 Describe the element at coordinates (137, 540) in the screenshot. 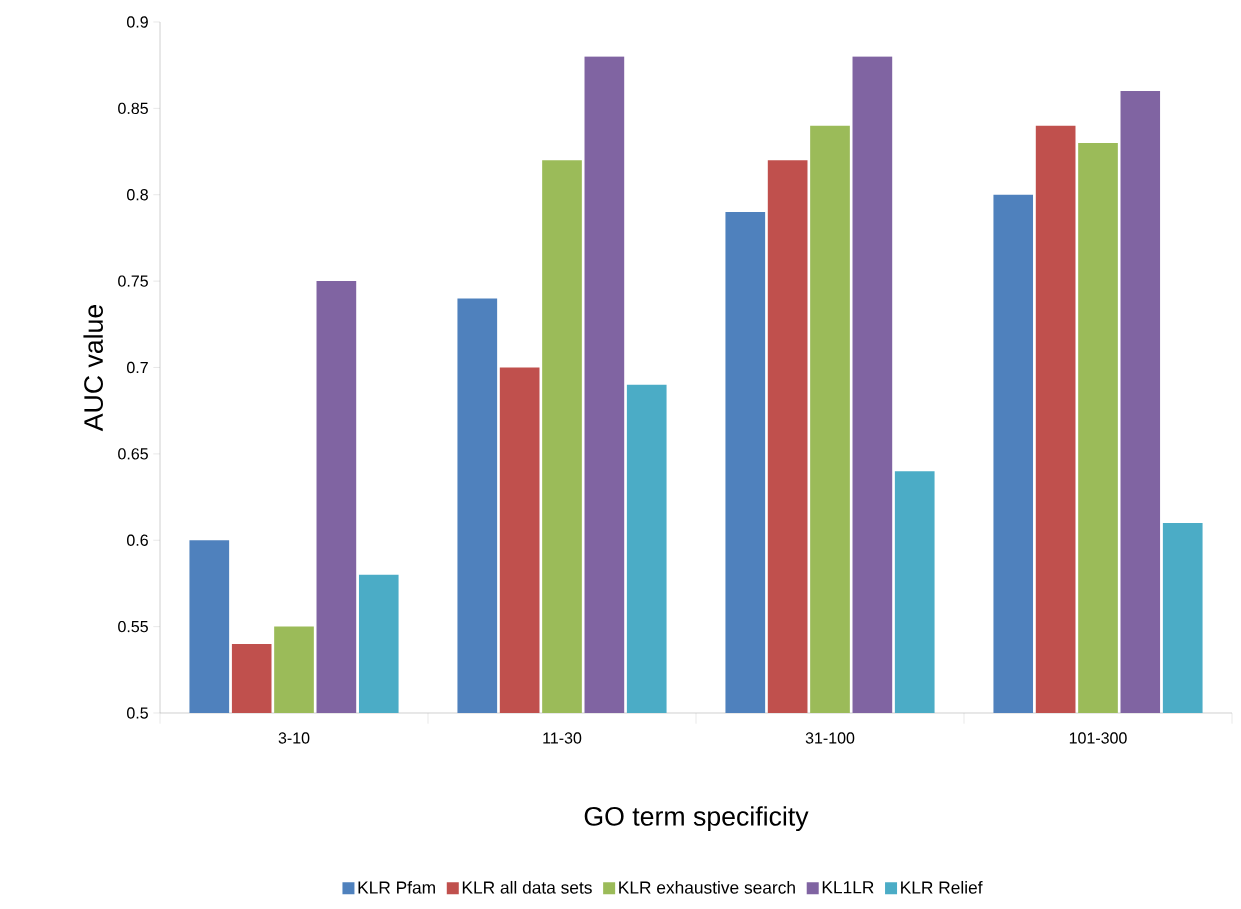

I see `y-tick-label: 0.6` at that location.